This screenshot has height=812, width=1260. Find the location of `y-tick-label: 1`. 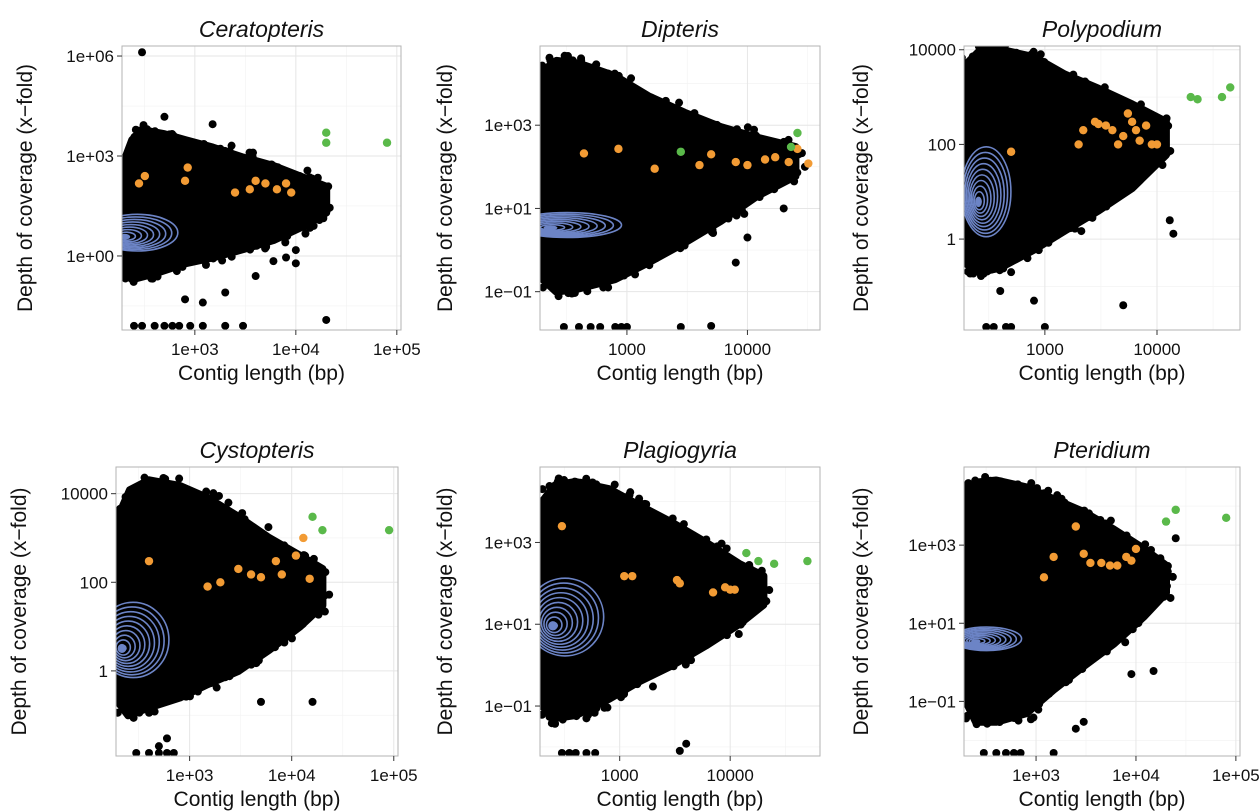

y-tick-label: 1 is located at coordinates (951, 239).